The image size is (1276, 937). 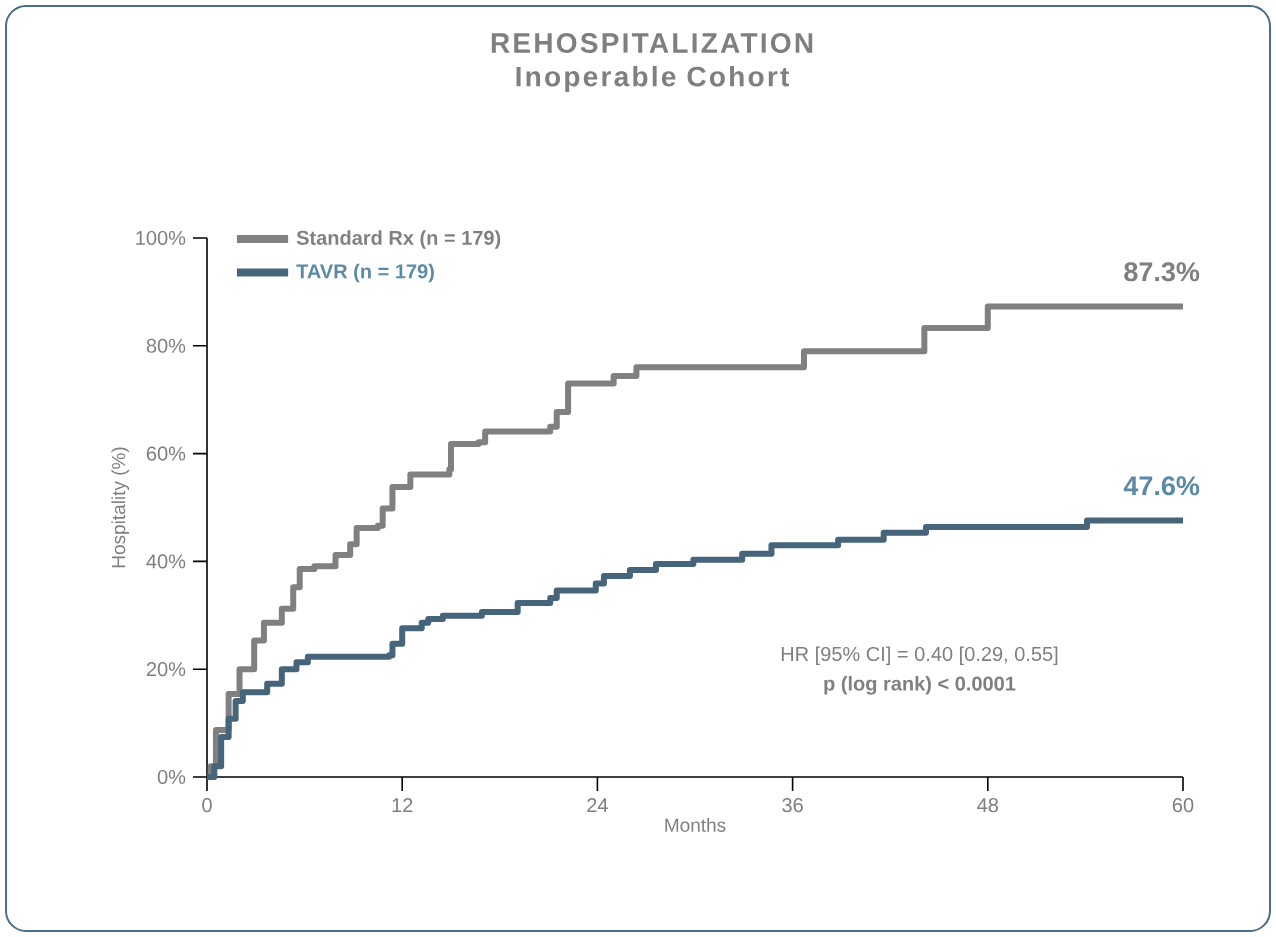 What do you see at coordinates (398, 239) in the screenshot?
I see `legend-label: Standard Rx (n = 179)` at bounding box center [398, 239].